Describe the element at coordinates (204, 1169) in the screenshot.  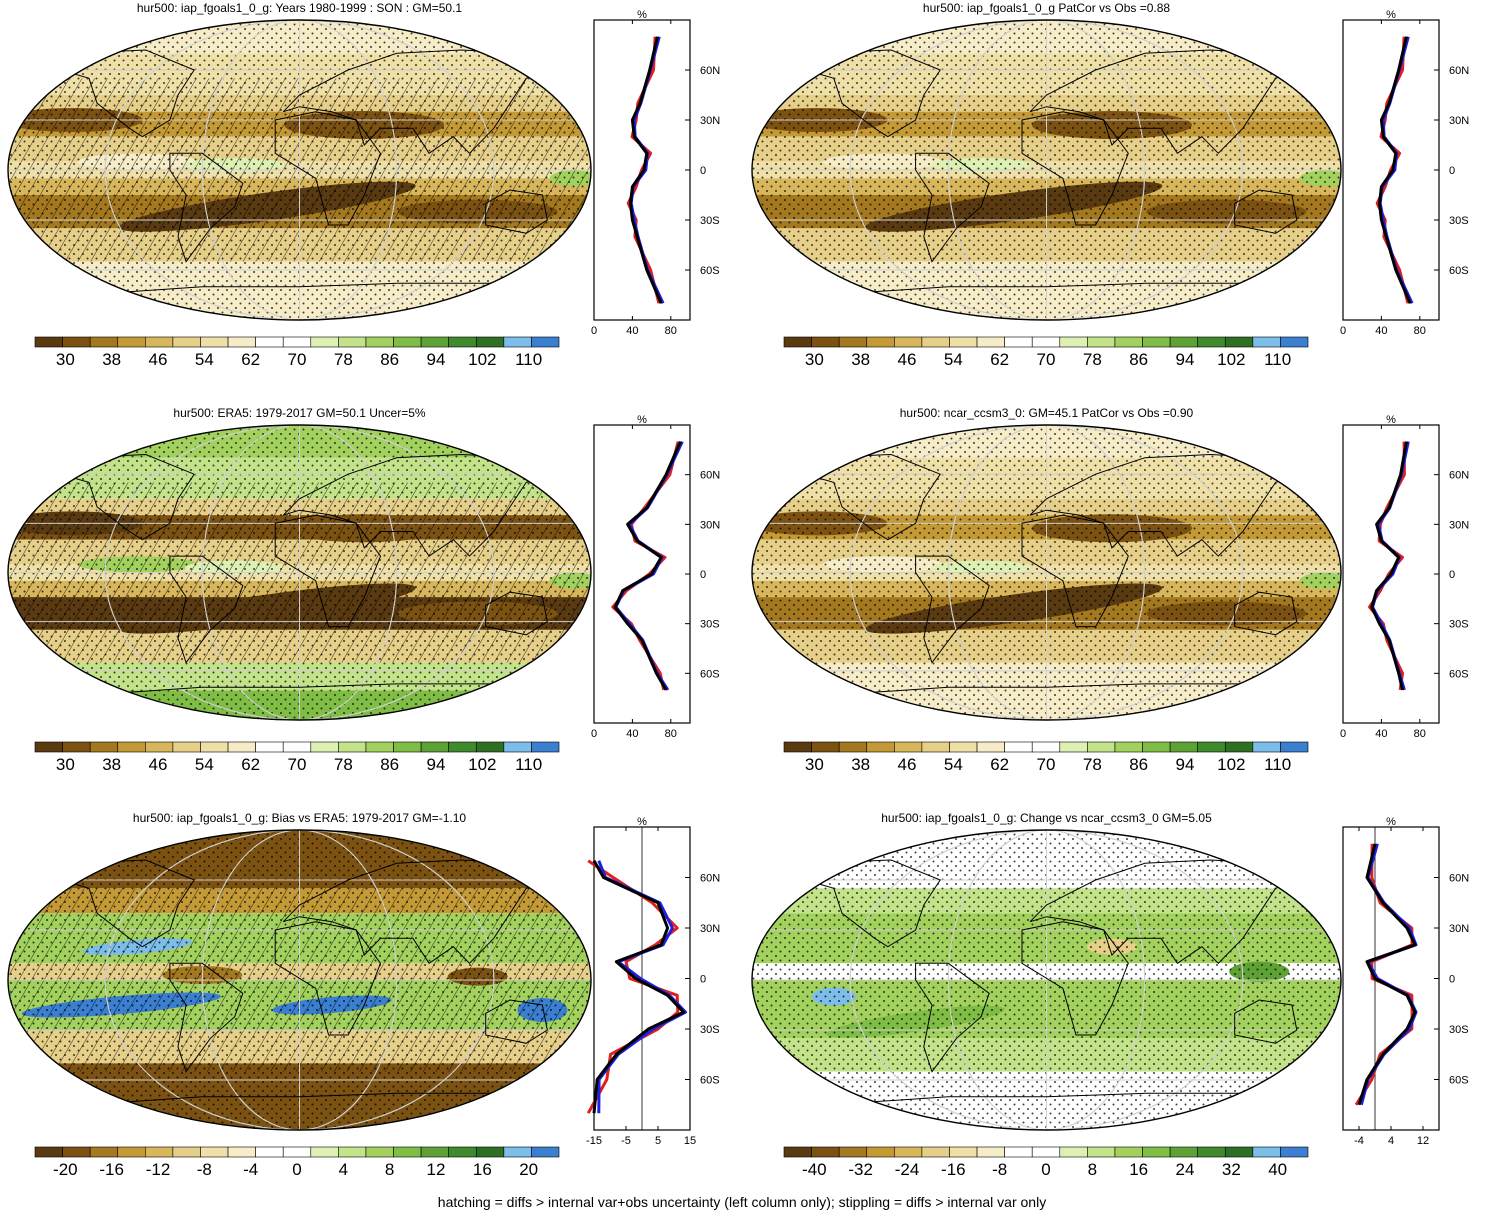
I see `colorbar-label: -8` at that location.